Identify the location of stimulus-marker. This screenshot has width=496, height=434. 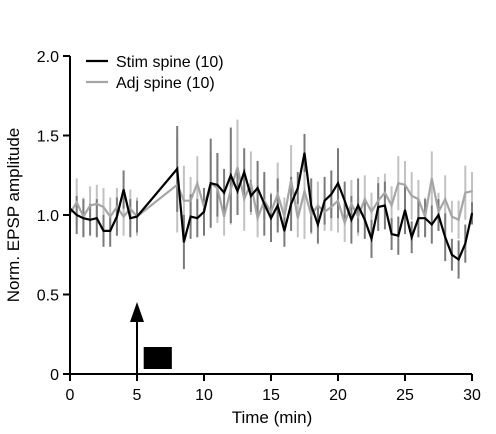
(151, 338).